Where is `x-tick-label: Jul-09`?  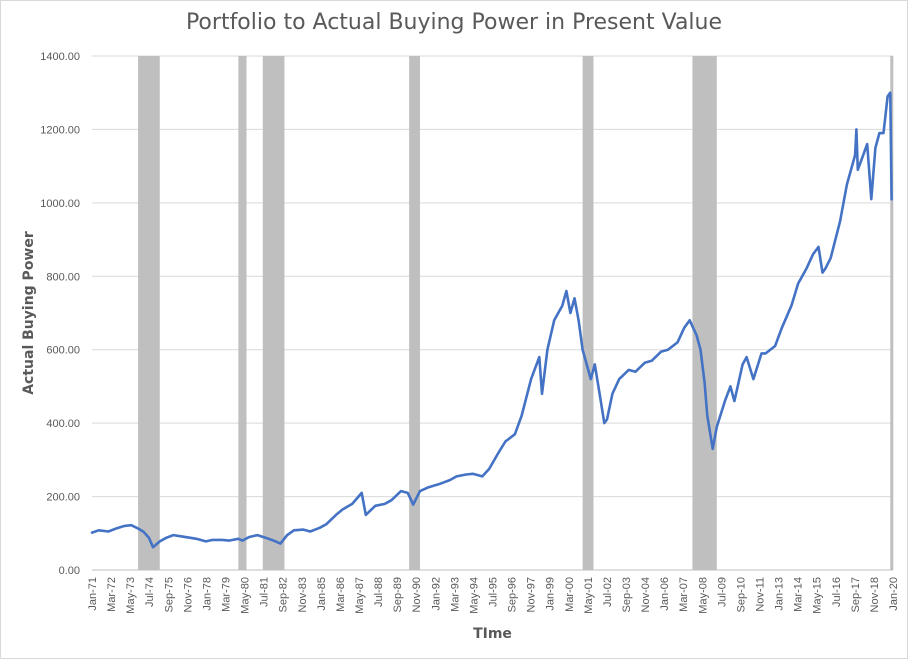
x-tick-label: Jul-09 is located at coordinates (722, 592).